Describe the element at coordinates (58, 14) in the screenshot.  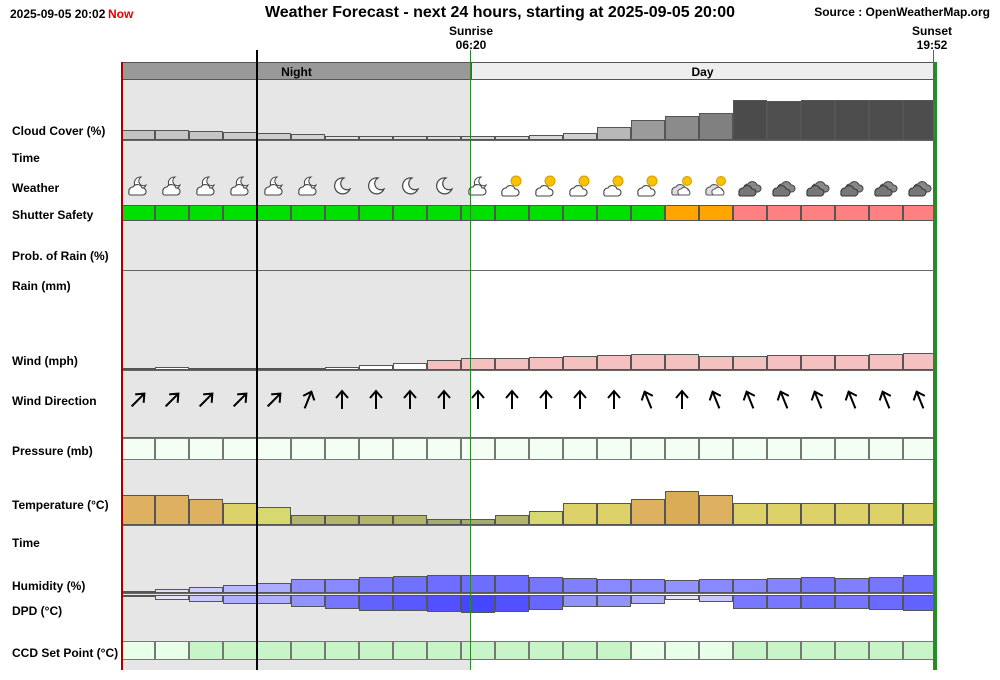
I see `current-datetime: 2025-09-05 20:02` at that location.